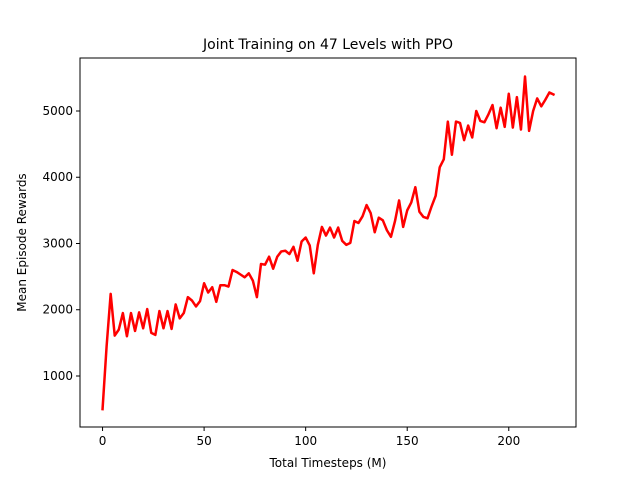  Describe the element at coordinates (203, 441) in the screenshot. I see `x-tick-label: 50` at that location.